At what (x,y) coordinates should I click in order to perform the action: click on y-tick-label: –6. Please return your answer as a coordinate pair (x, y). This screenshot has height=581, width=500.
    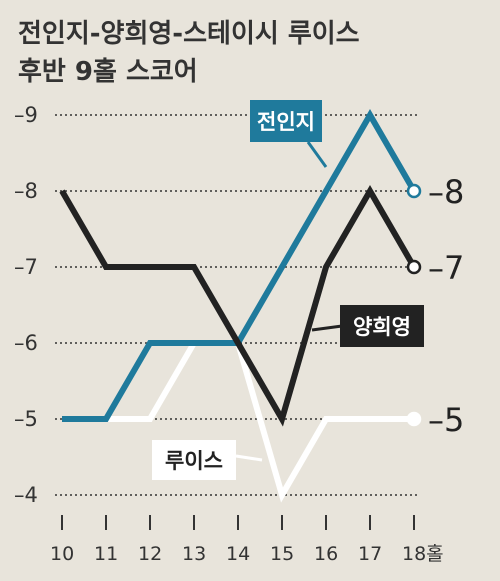
    Looking at the image, I should click on (26, 343).